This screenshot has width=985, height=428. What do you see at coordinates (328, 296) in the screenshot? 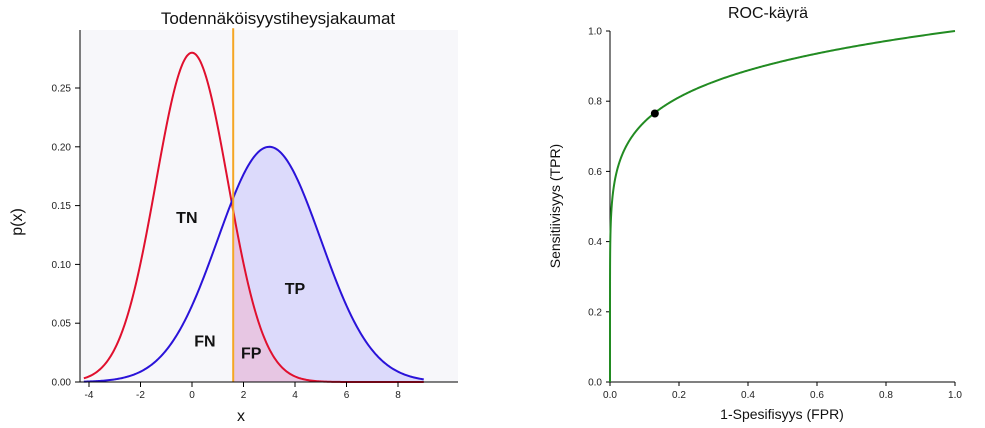
I see `fp-area` at bounding box center [328, 296].